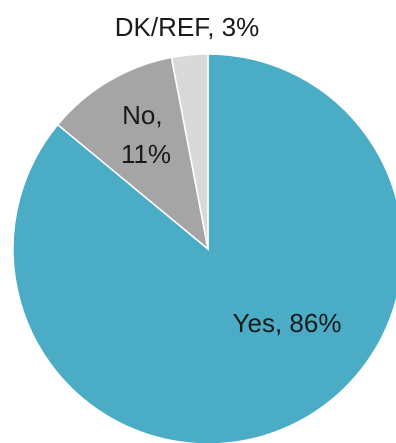 The height and width of the screenshot is (443, 396). What do you see at coordinates (142, 115) in the screenshot?
I see `slice-label-no-line1: No,` at bounding box center [142, 115].